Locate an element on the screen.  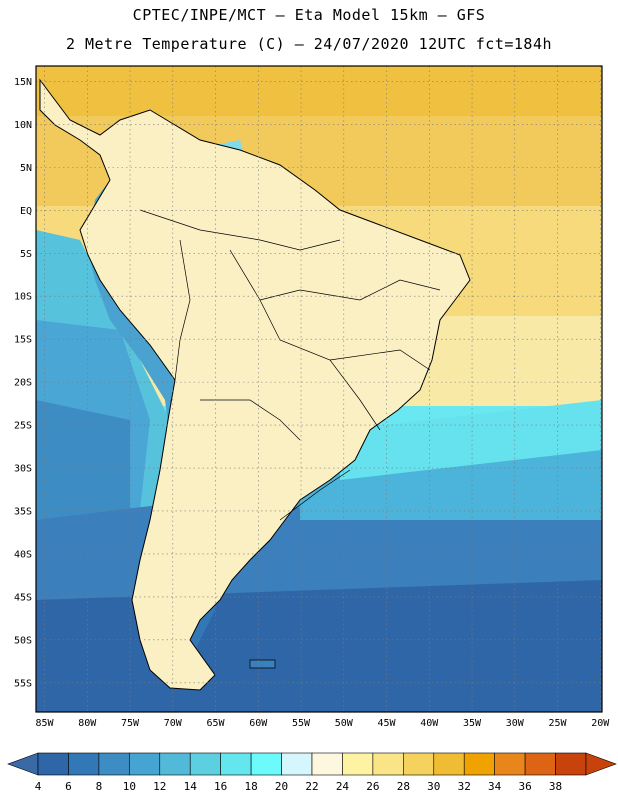
colorbar-label: 18 is located at coordinates (250, 786).